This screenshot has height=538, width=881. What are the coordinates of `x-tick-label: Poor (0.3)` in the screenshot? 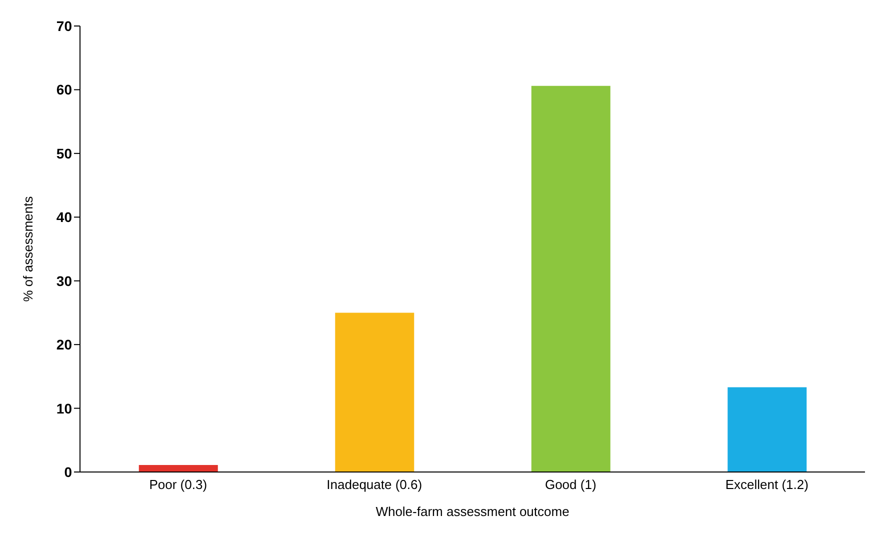 It's located at (178, 484).